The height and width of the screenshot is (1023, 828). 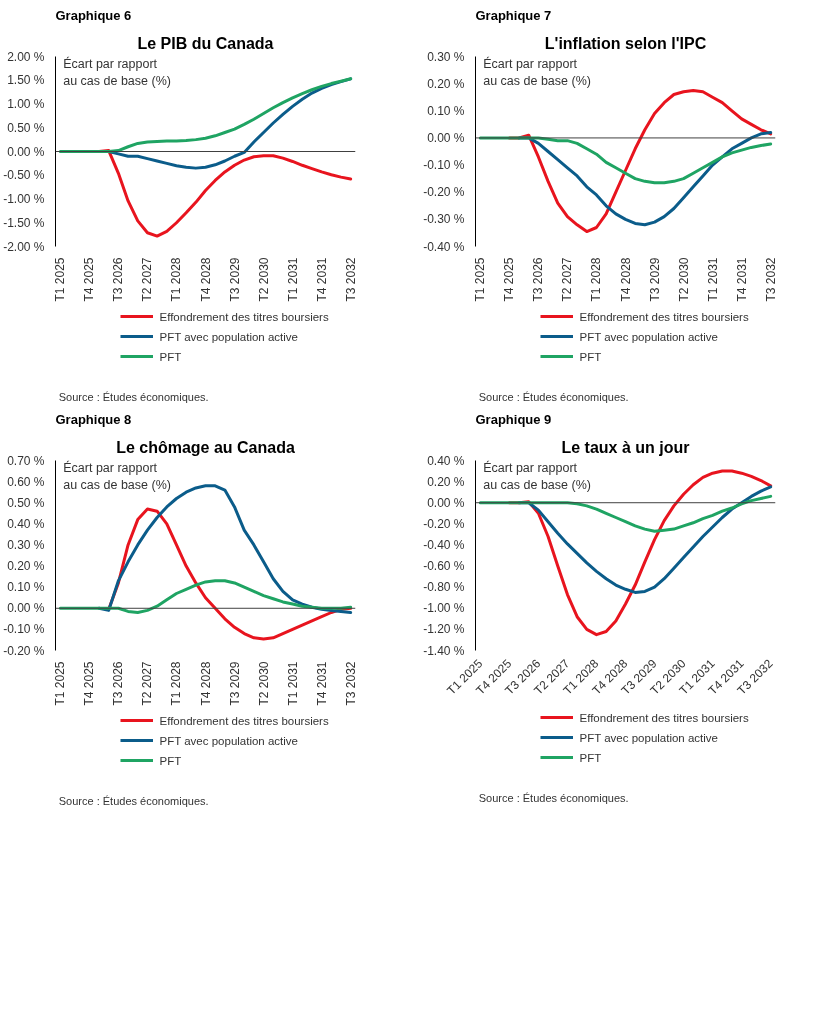 I want to click on chart-title: Le PIB du Canada, so click(x=205, y=43).